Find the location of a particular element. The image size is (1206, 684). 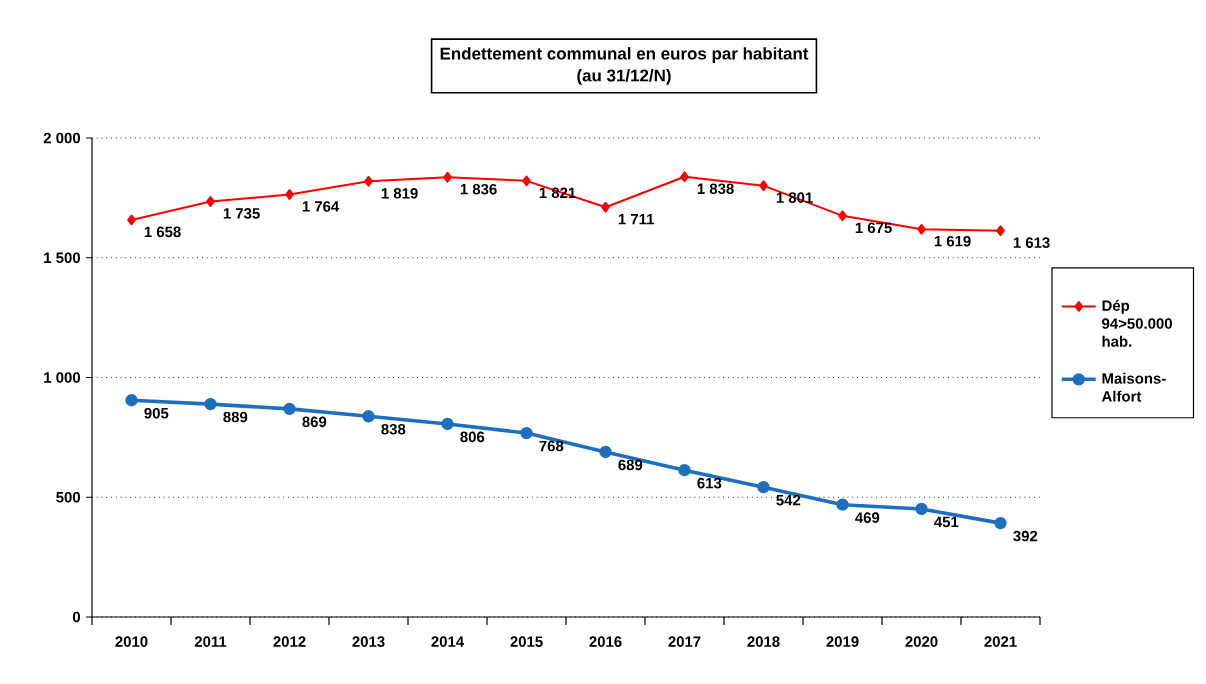

data-label: 1 735 is located at coordinates (241, 213).